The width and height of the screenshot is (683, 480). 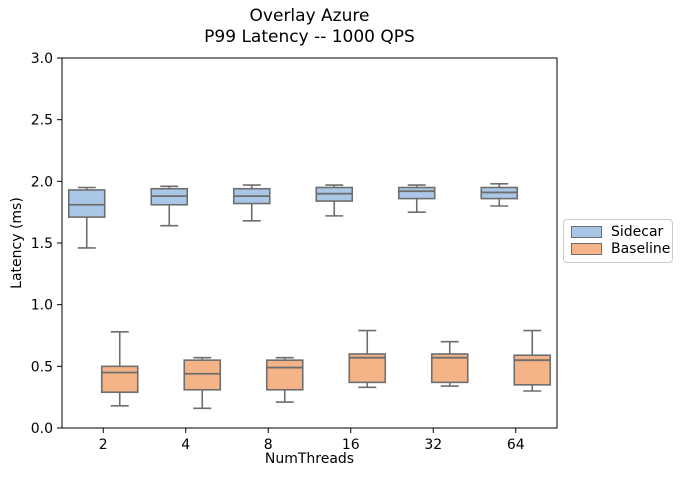 I want to click on x-tick-label: 16, so click(x=351, y=445).